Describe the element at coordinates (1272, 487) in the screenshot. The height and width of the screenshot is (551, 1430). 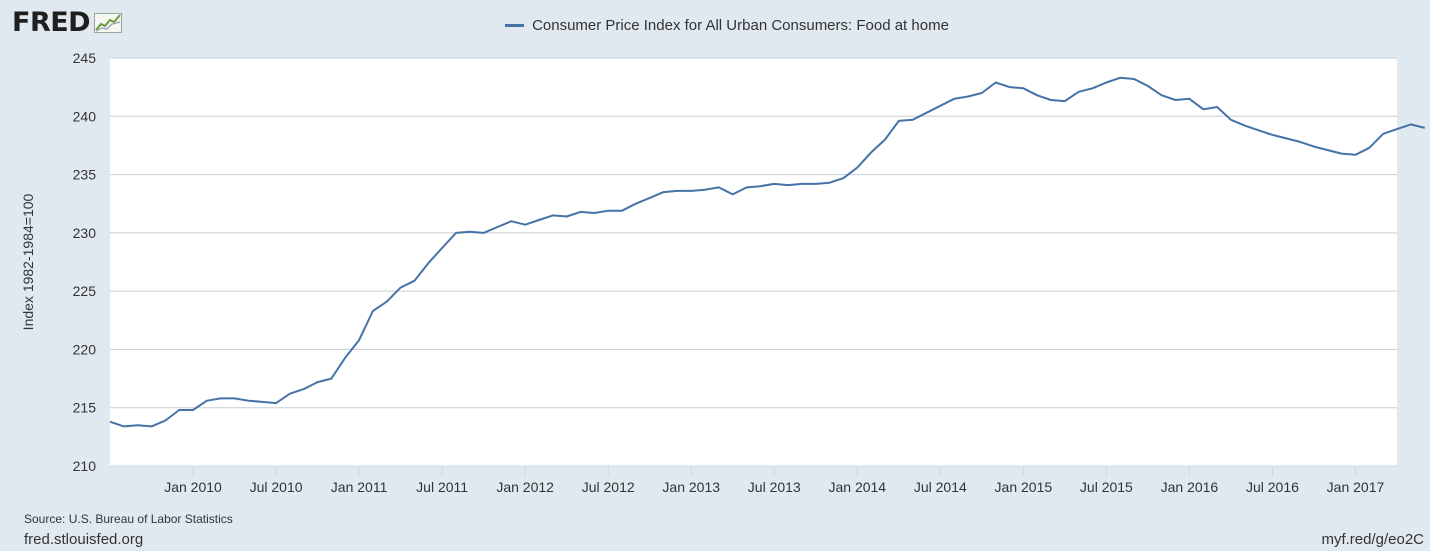
I see `x-tick-label: Jul 2016` at that location.